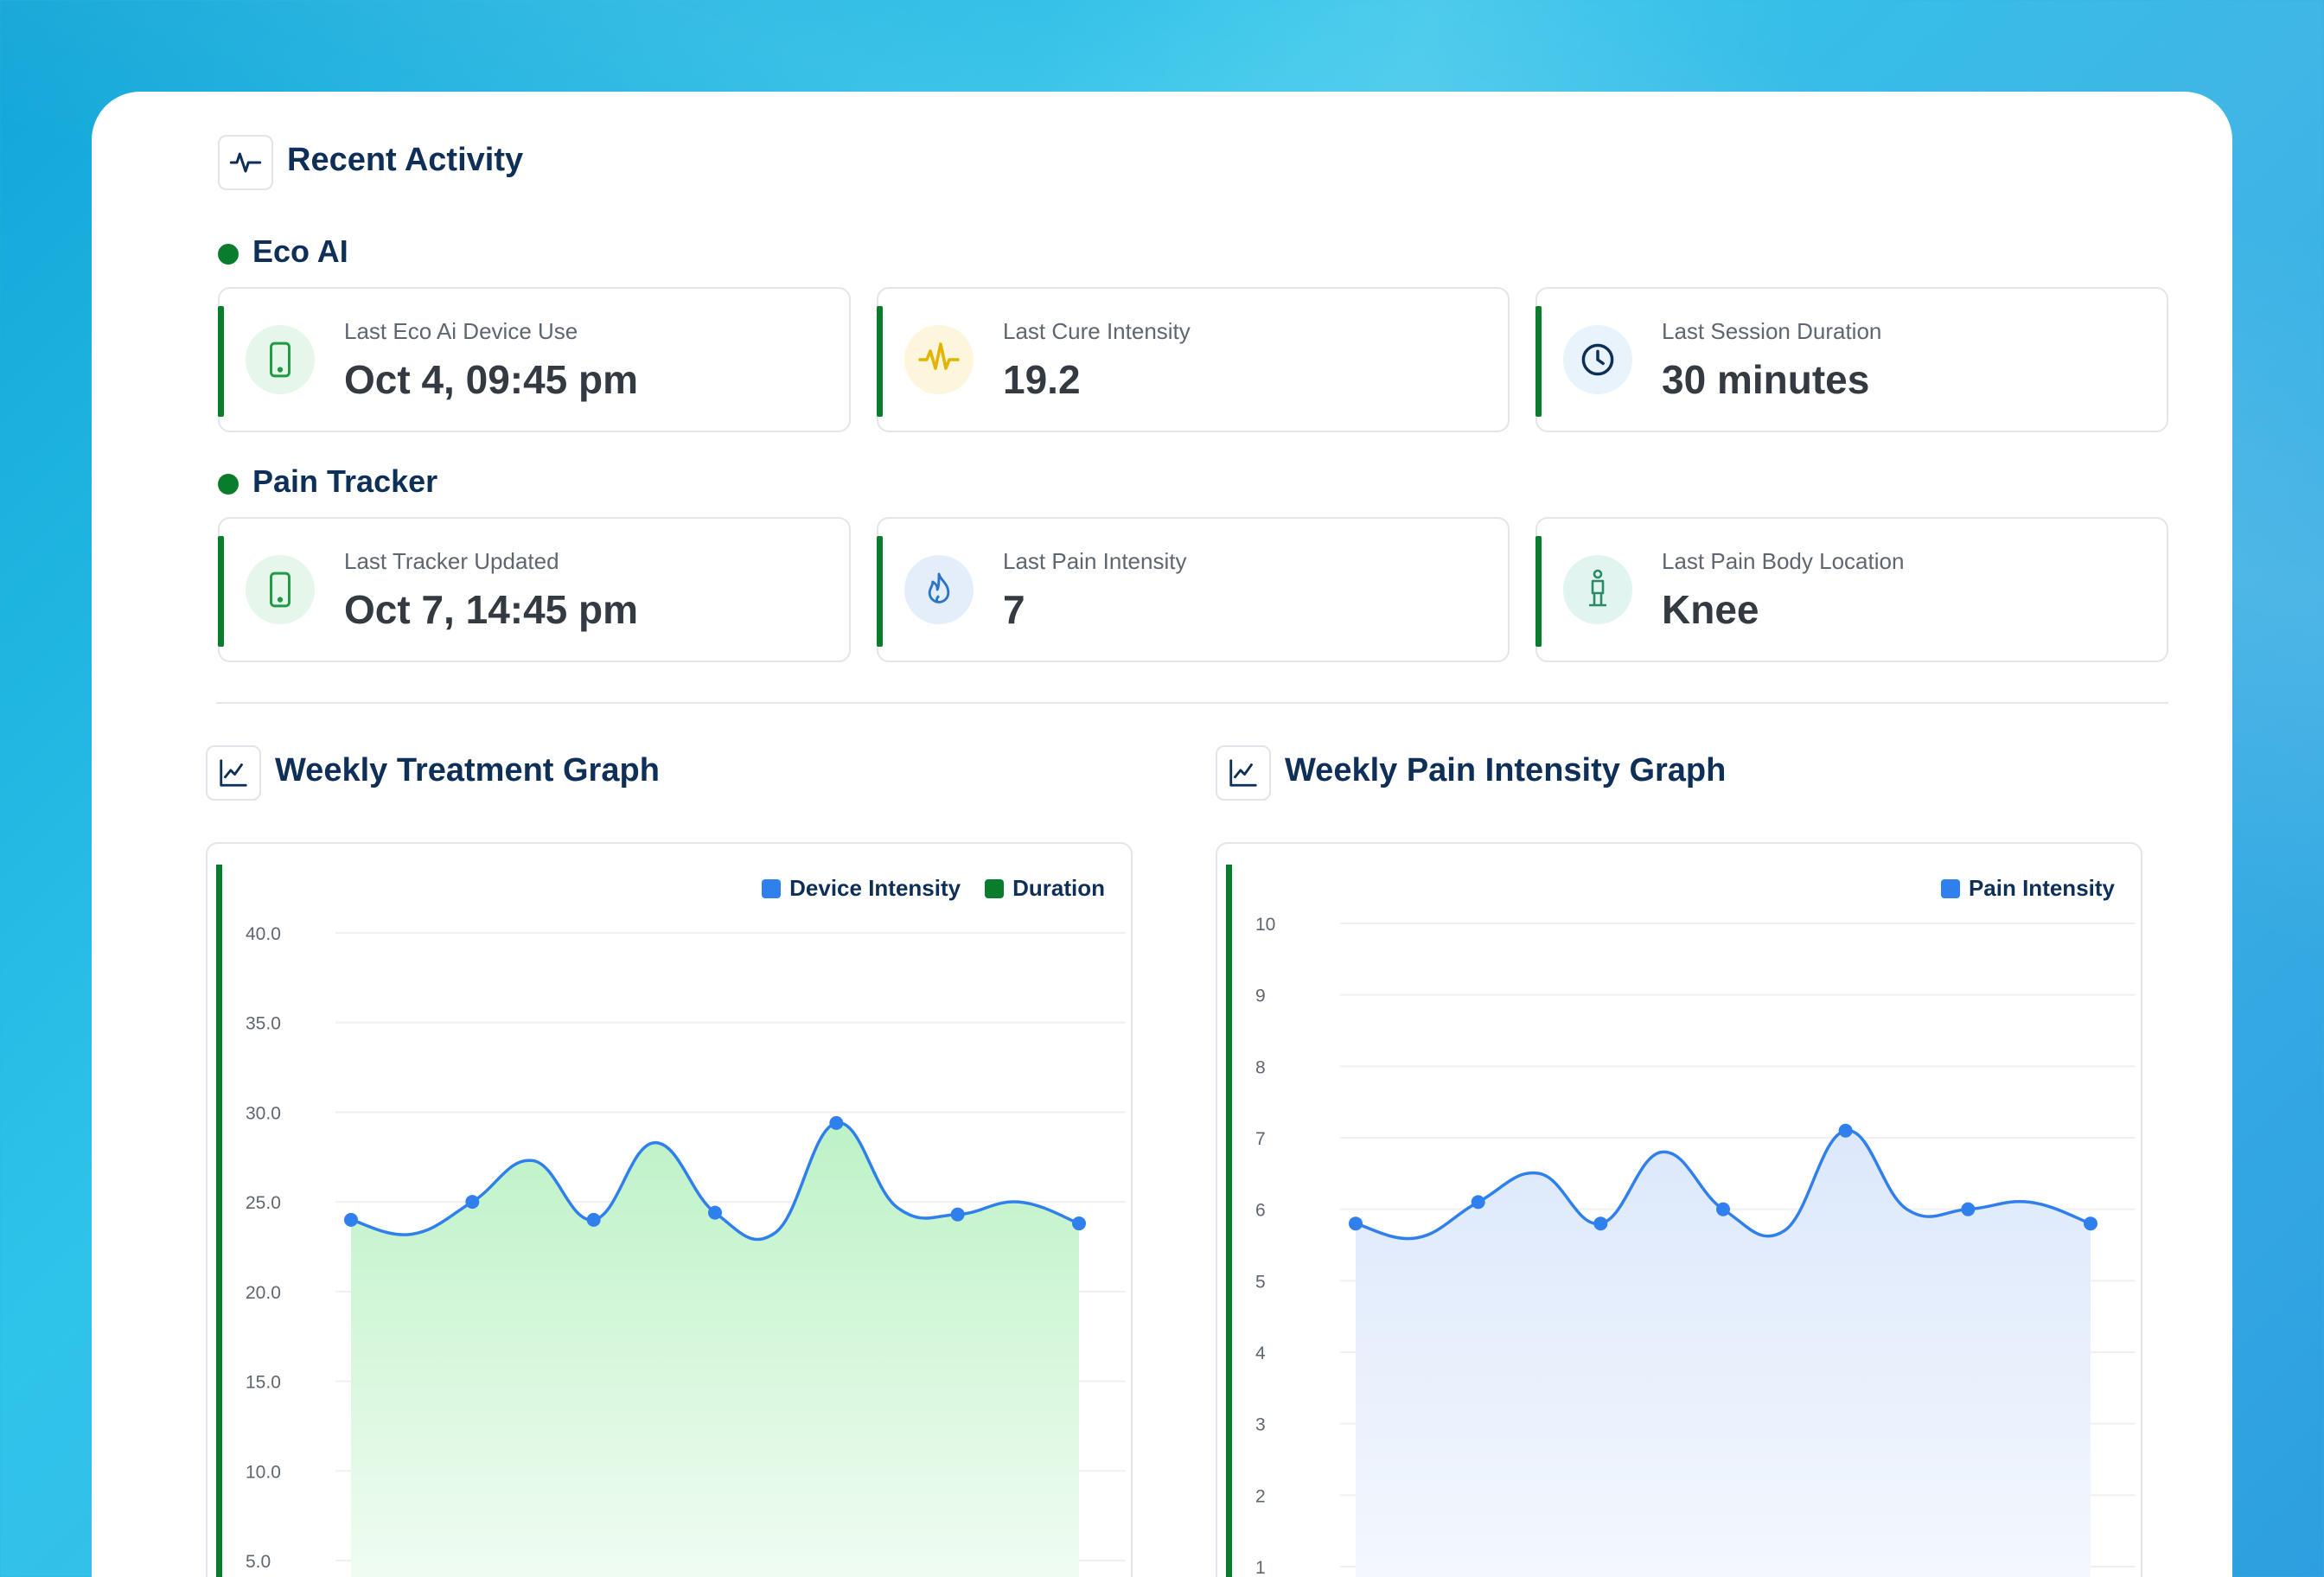 The height and width of the screenshot is (1577, 2324). I want to click on card-last-session-duration: Last Session Duration 30 minutes, so click(1852, 359).